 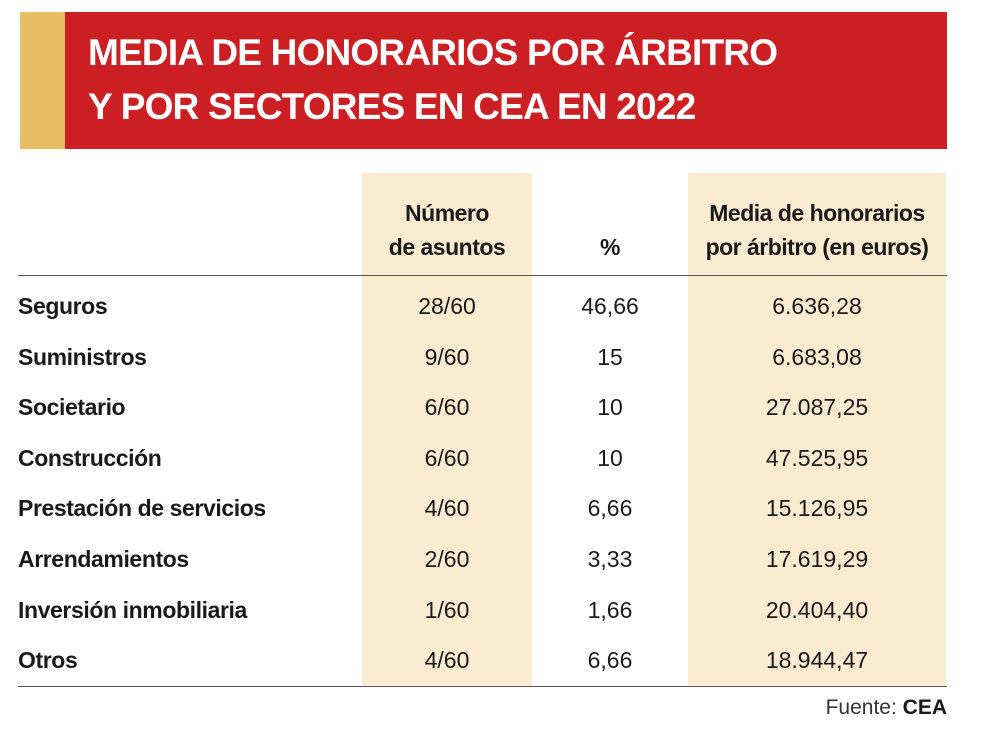 What do you see at coordinates (817, 247) in the screenshot?
I see `header-honorarios-line-2: por árbitro (en euros)` at bounding box center [817, 247].